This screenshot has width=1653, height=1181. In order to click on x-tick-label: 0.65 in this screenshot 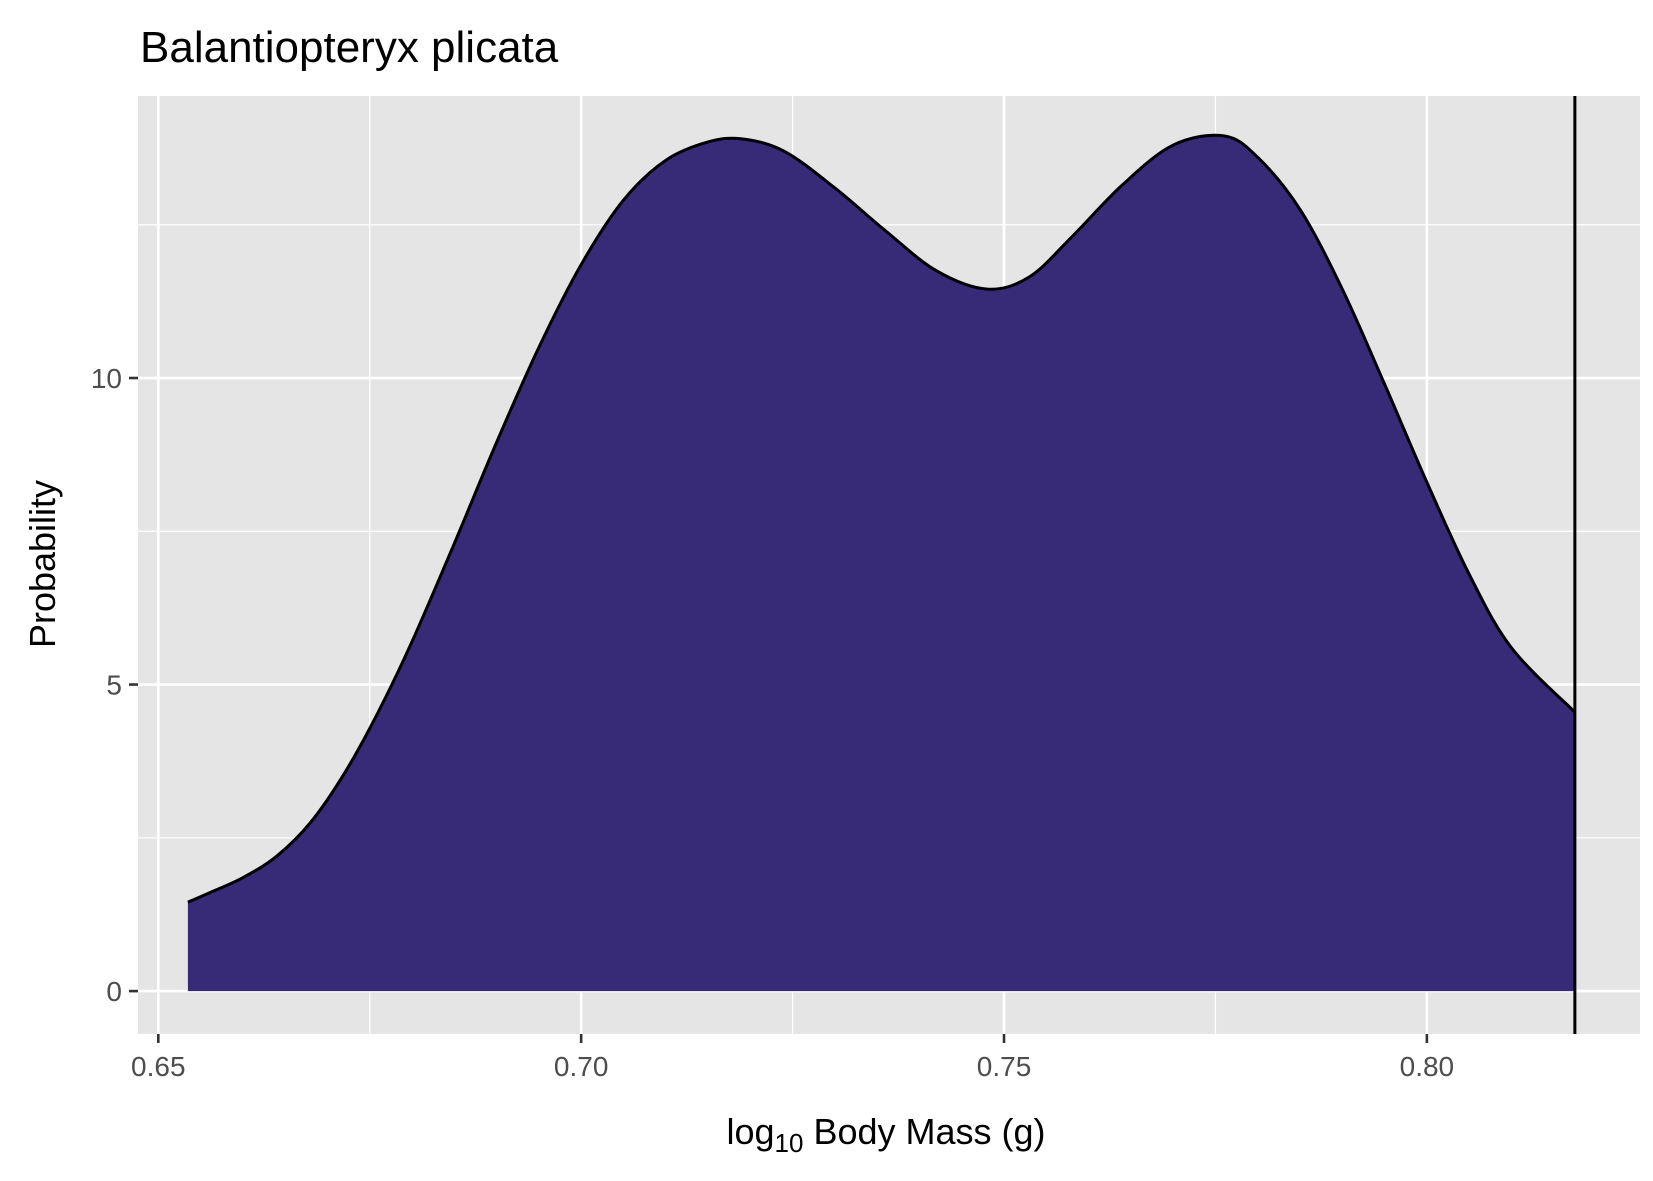, I will do `click(158, 1066)`.